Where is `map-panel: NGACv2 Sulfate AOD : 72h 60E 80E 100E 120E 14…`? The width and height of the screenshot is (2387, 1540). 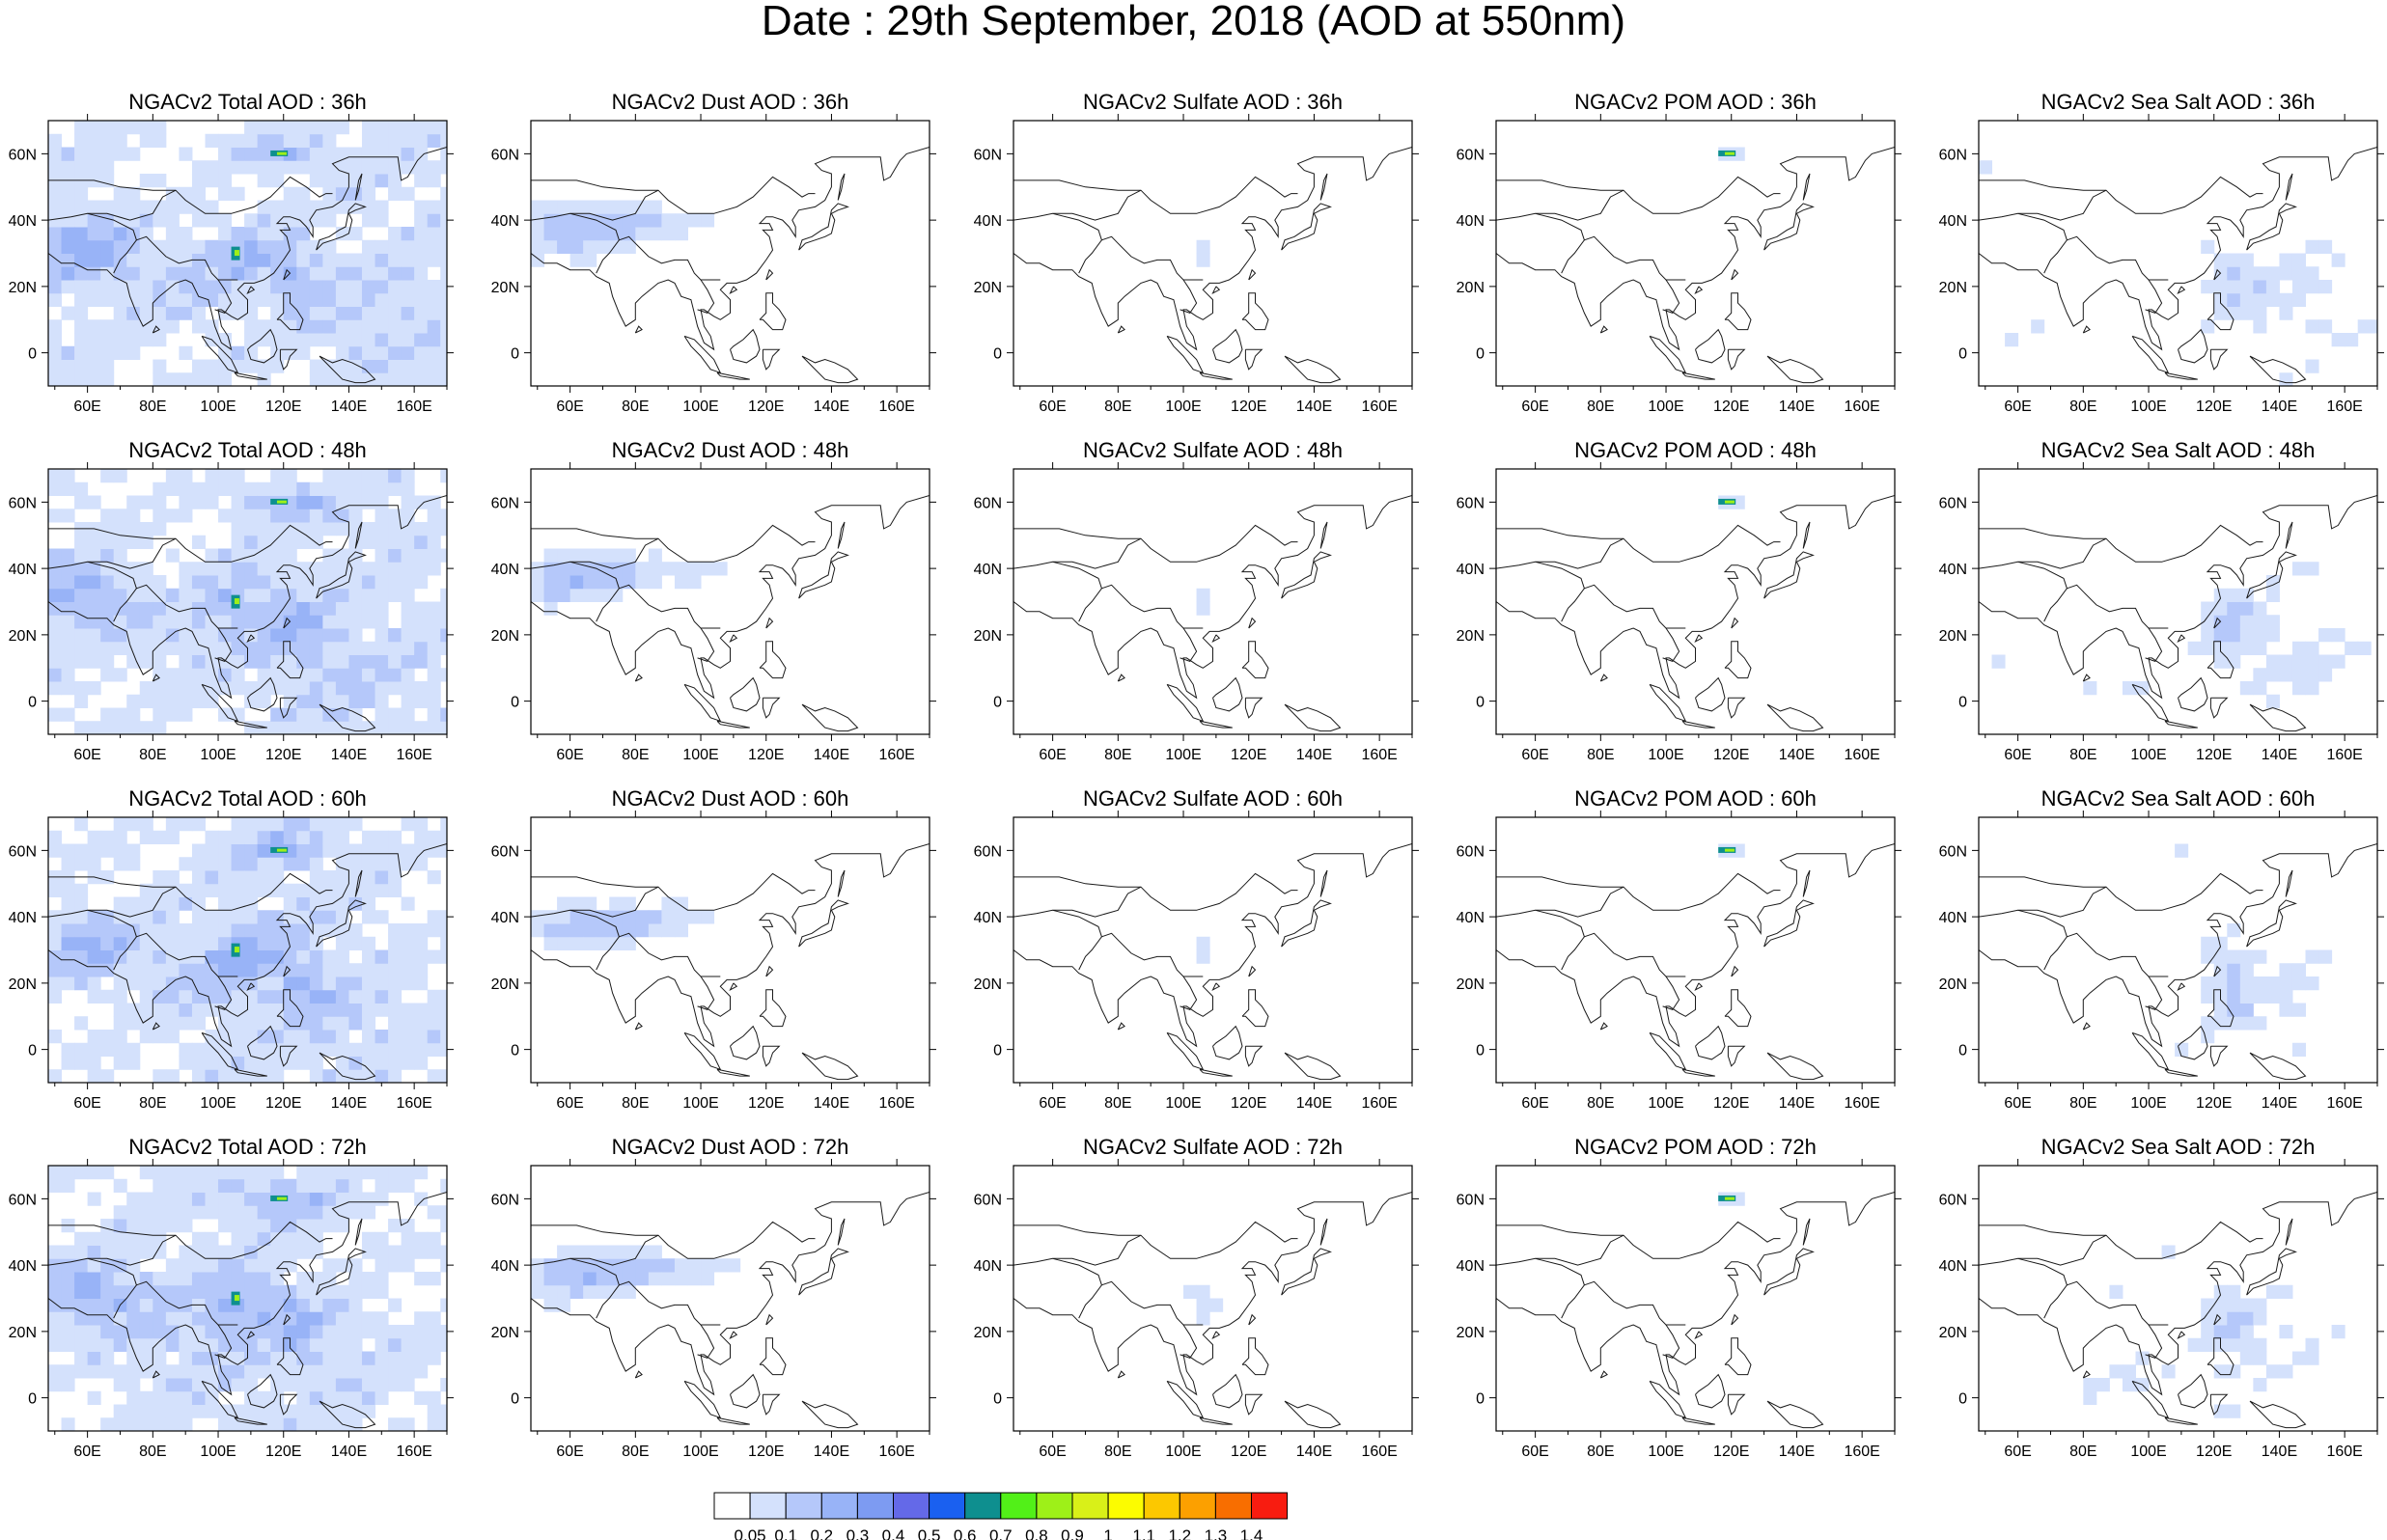
map-panel: NGACv2 Sulfate AOD : 72h 60E 80E 100E 120E 14… is located at coordinates (1196, 1297).